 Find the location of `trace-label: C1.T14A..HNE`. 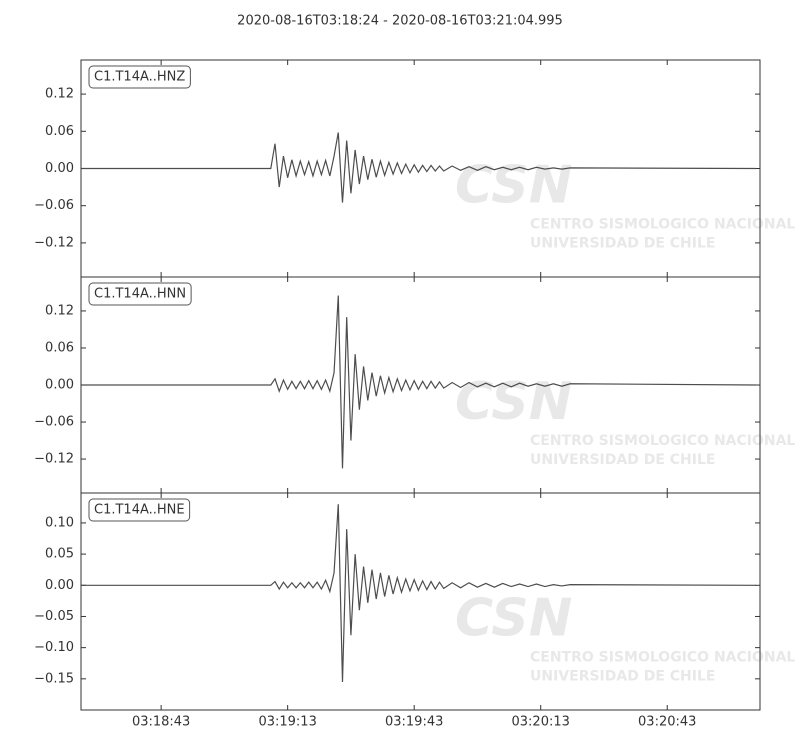

trace-label: C1.T14A..HNE is located at coordinates (139, 510).